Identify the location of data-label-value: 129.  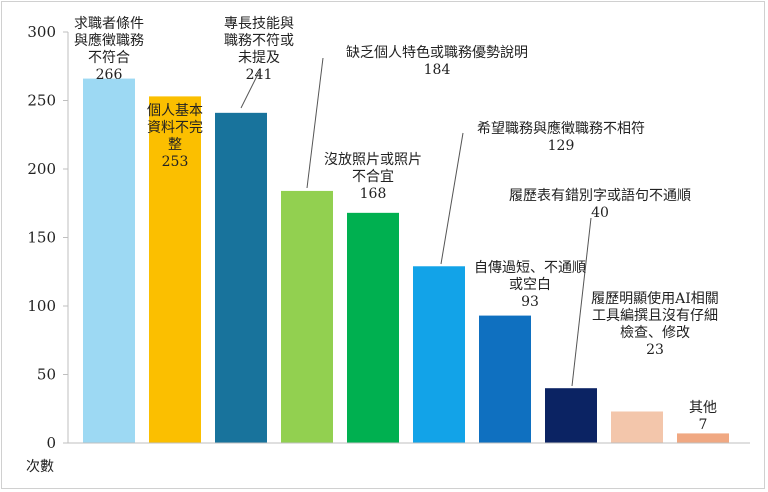
(561, 146).